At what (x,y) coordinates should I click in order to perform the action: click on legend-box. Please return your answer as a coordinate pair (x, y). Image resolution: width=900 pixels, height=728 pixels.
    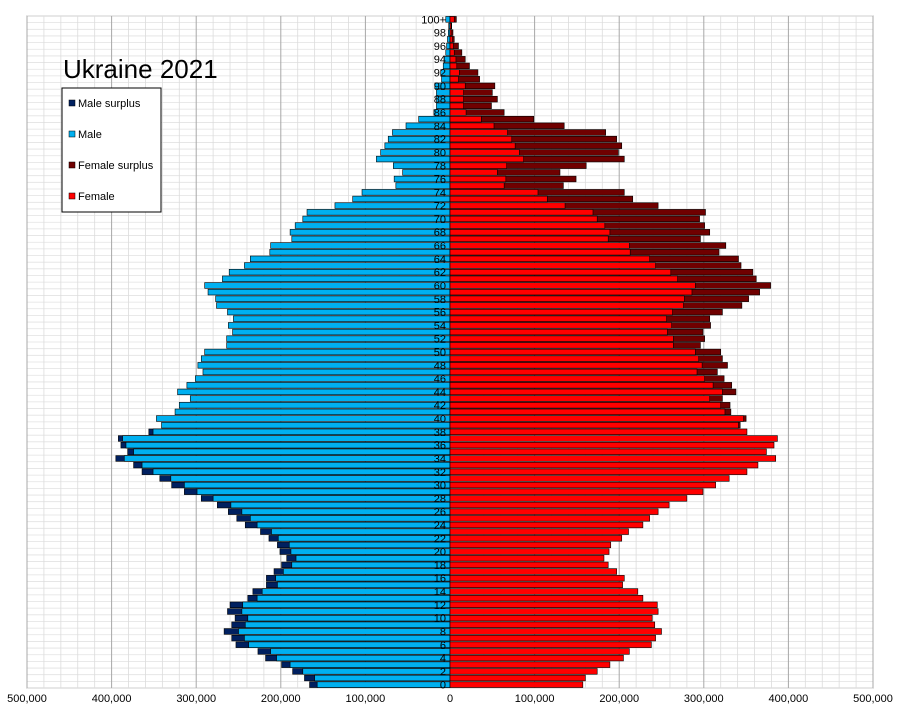
    Looking at the image, I should click on (111, 150).